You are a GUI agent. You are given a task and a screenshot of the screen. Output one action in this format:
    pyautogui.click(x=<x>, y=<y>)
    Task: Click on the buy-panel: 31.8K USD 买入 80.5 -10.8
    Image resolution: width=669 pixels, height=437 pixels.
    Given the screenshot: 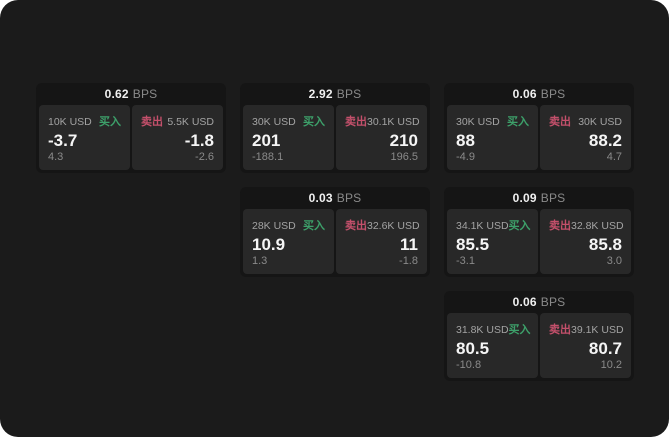 What is the action you would take?
    pyautogui.click(x=492, y=345)
    